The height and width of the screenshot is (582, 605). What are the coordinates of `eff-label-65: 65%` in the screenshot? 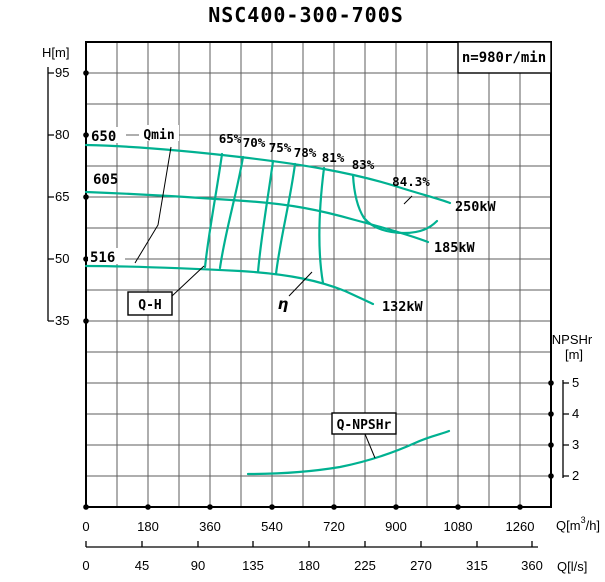 It's located at (230, 138).